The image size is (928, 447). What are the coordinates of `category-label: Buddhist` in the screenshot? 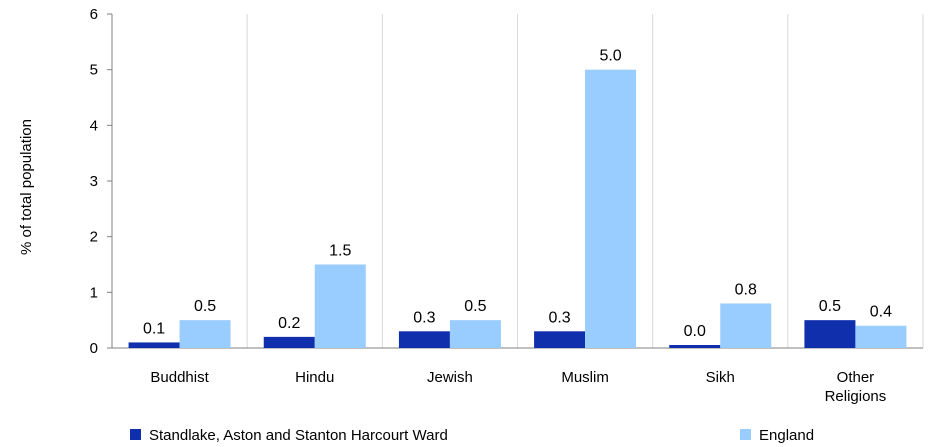 It's located at (179, 377).